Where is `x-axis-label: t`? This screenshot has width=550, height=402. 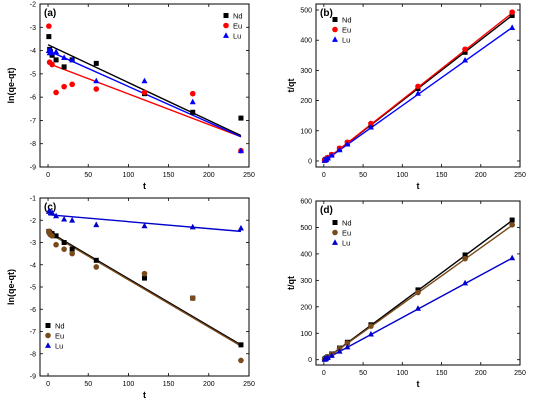
x-axis-label: t is located at coordinates (418, 384).